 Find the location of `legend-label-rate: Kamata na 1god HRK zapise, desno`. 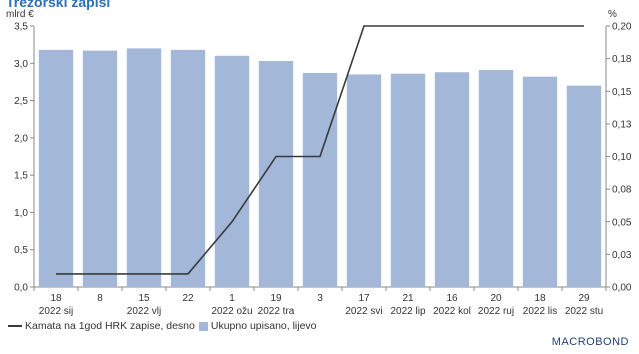

legend-label-rate: Kamata na 1god HRK zapise, desno is located at coordinates (110, 326).